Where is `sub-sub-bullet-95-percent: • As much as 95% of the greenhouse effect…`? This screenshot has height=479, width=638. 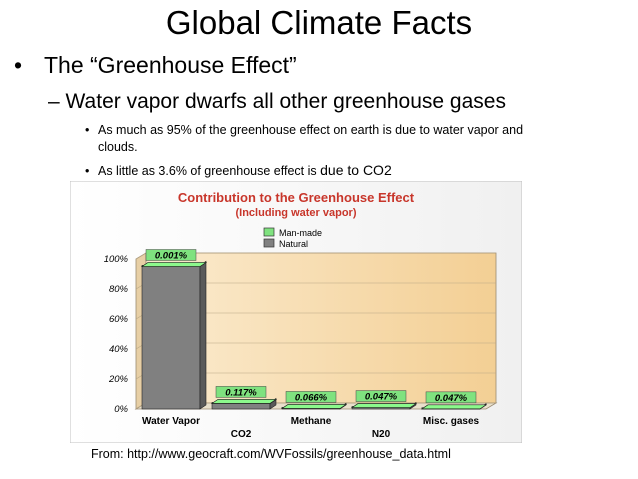
sub-sub-bullet-95-percent: • As much as 95% of the greenhouse effect… is located at coordinates (350, 139).